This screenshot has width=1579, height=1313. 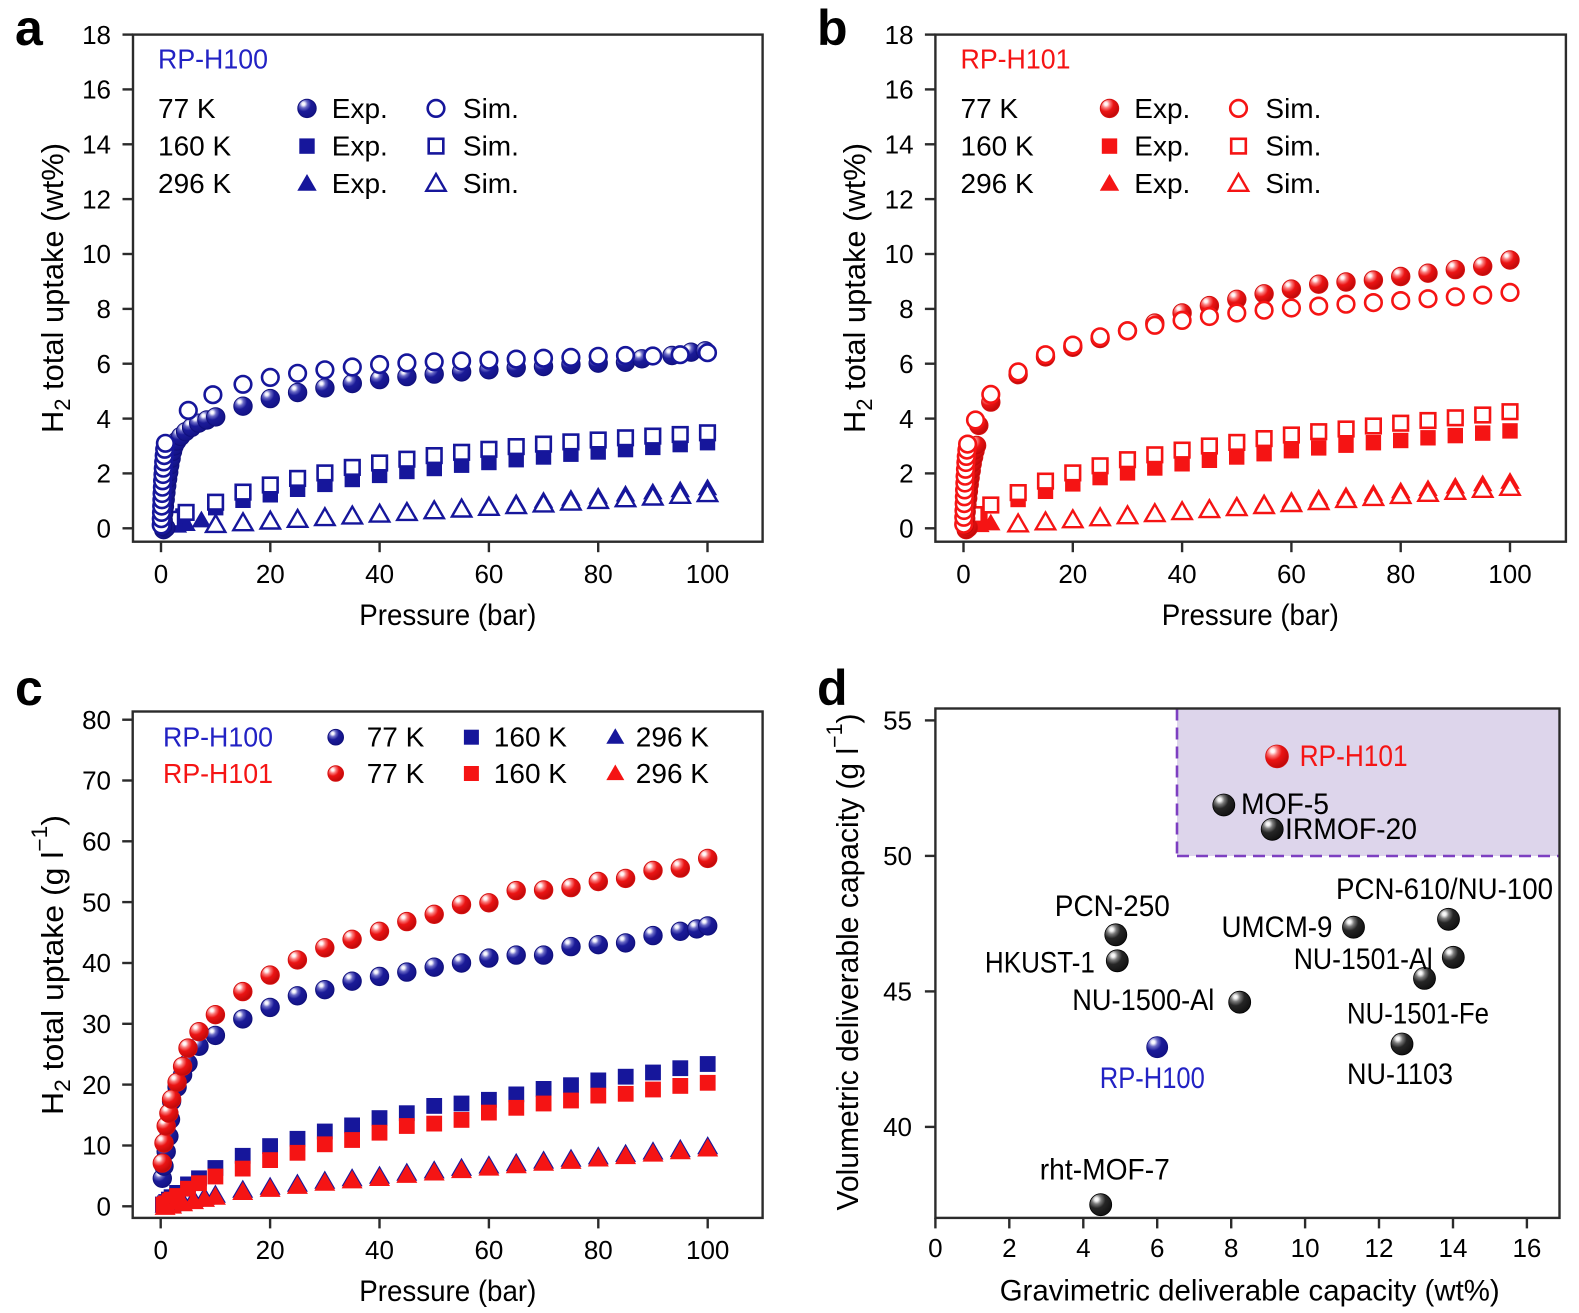 I want to click on svg-text: d, so click(x=832, y=688).